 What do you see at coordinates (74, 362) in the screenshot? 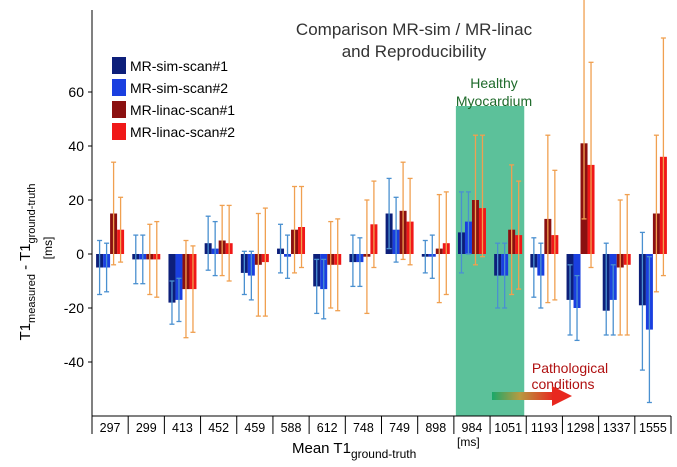
I see `y-tick-label: -40` at bounding box center [74, 362].